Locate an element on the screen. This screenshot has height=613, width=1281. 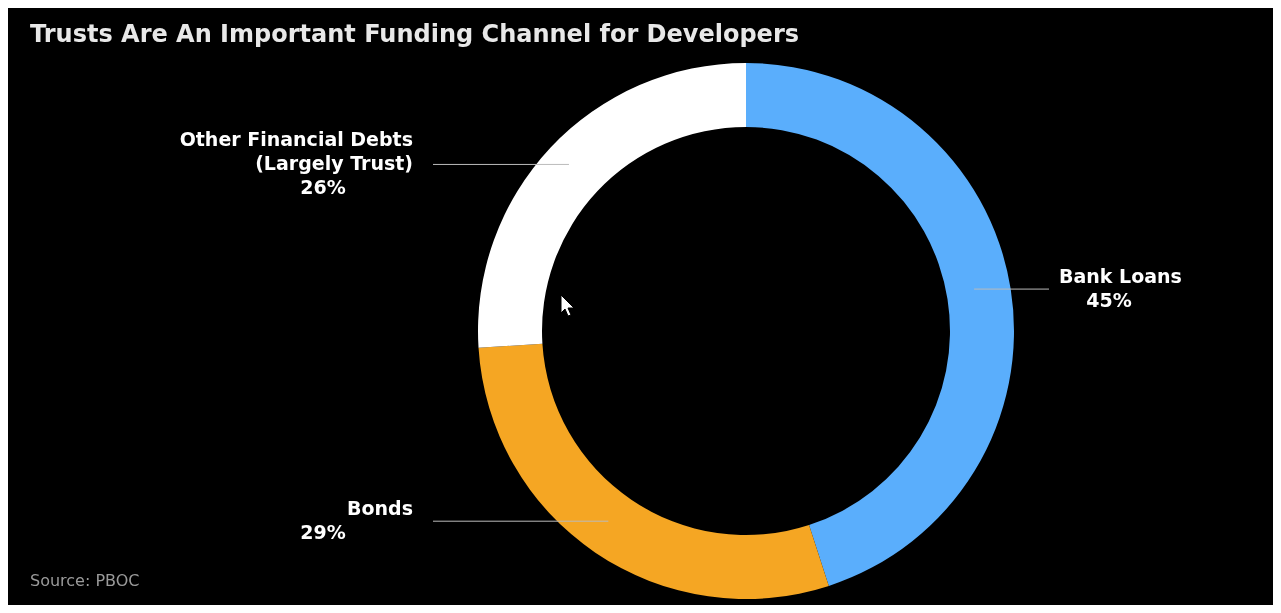
data-label: 45% is located at coordinates (1109, 300).